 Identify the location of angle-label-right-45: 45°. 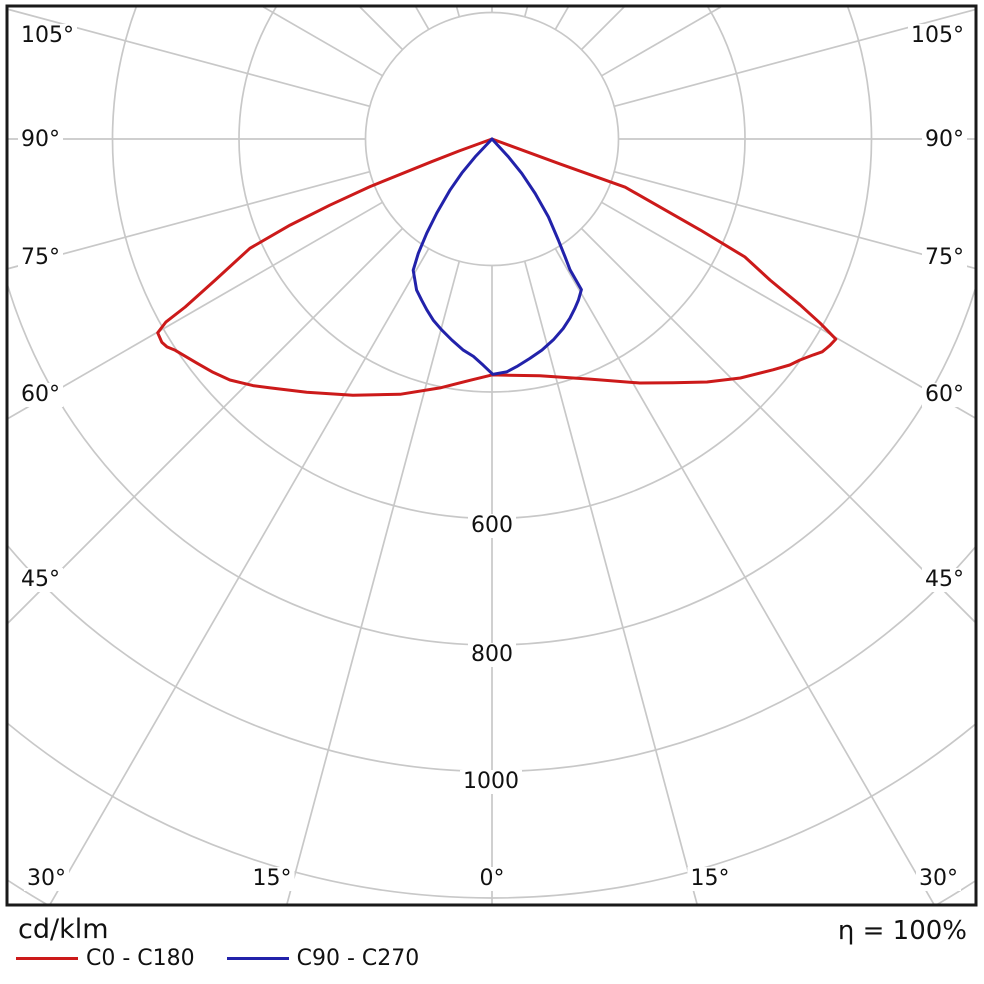
(944, 580).